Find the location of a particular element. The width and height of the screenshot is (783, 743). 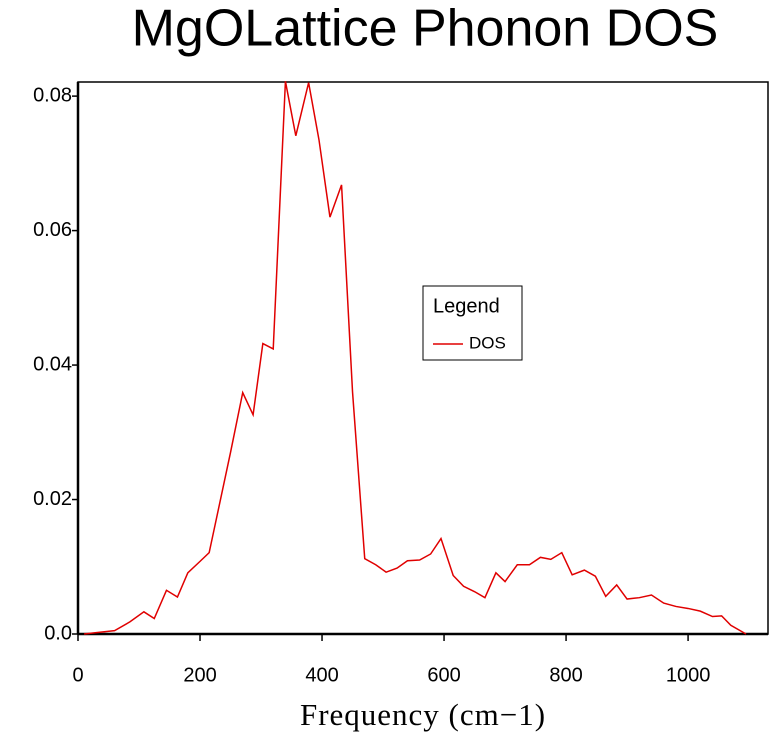

legend-title: Legend is located at coordinates (466, 306).